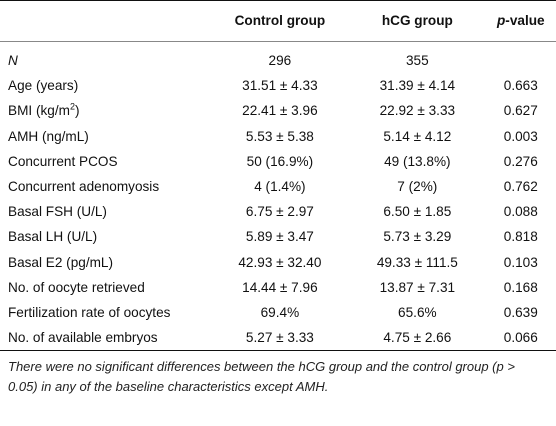 Image resolution: width=556 pixels, height=426 pixels. What do you see at coordinates (61, 262) in the screenshot?
I see `row-label: Basal E2 (pg/mL)` at bounding box center [61, 262].